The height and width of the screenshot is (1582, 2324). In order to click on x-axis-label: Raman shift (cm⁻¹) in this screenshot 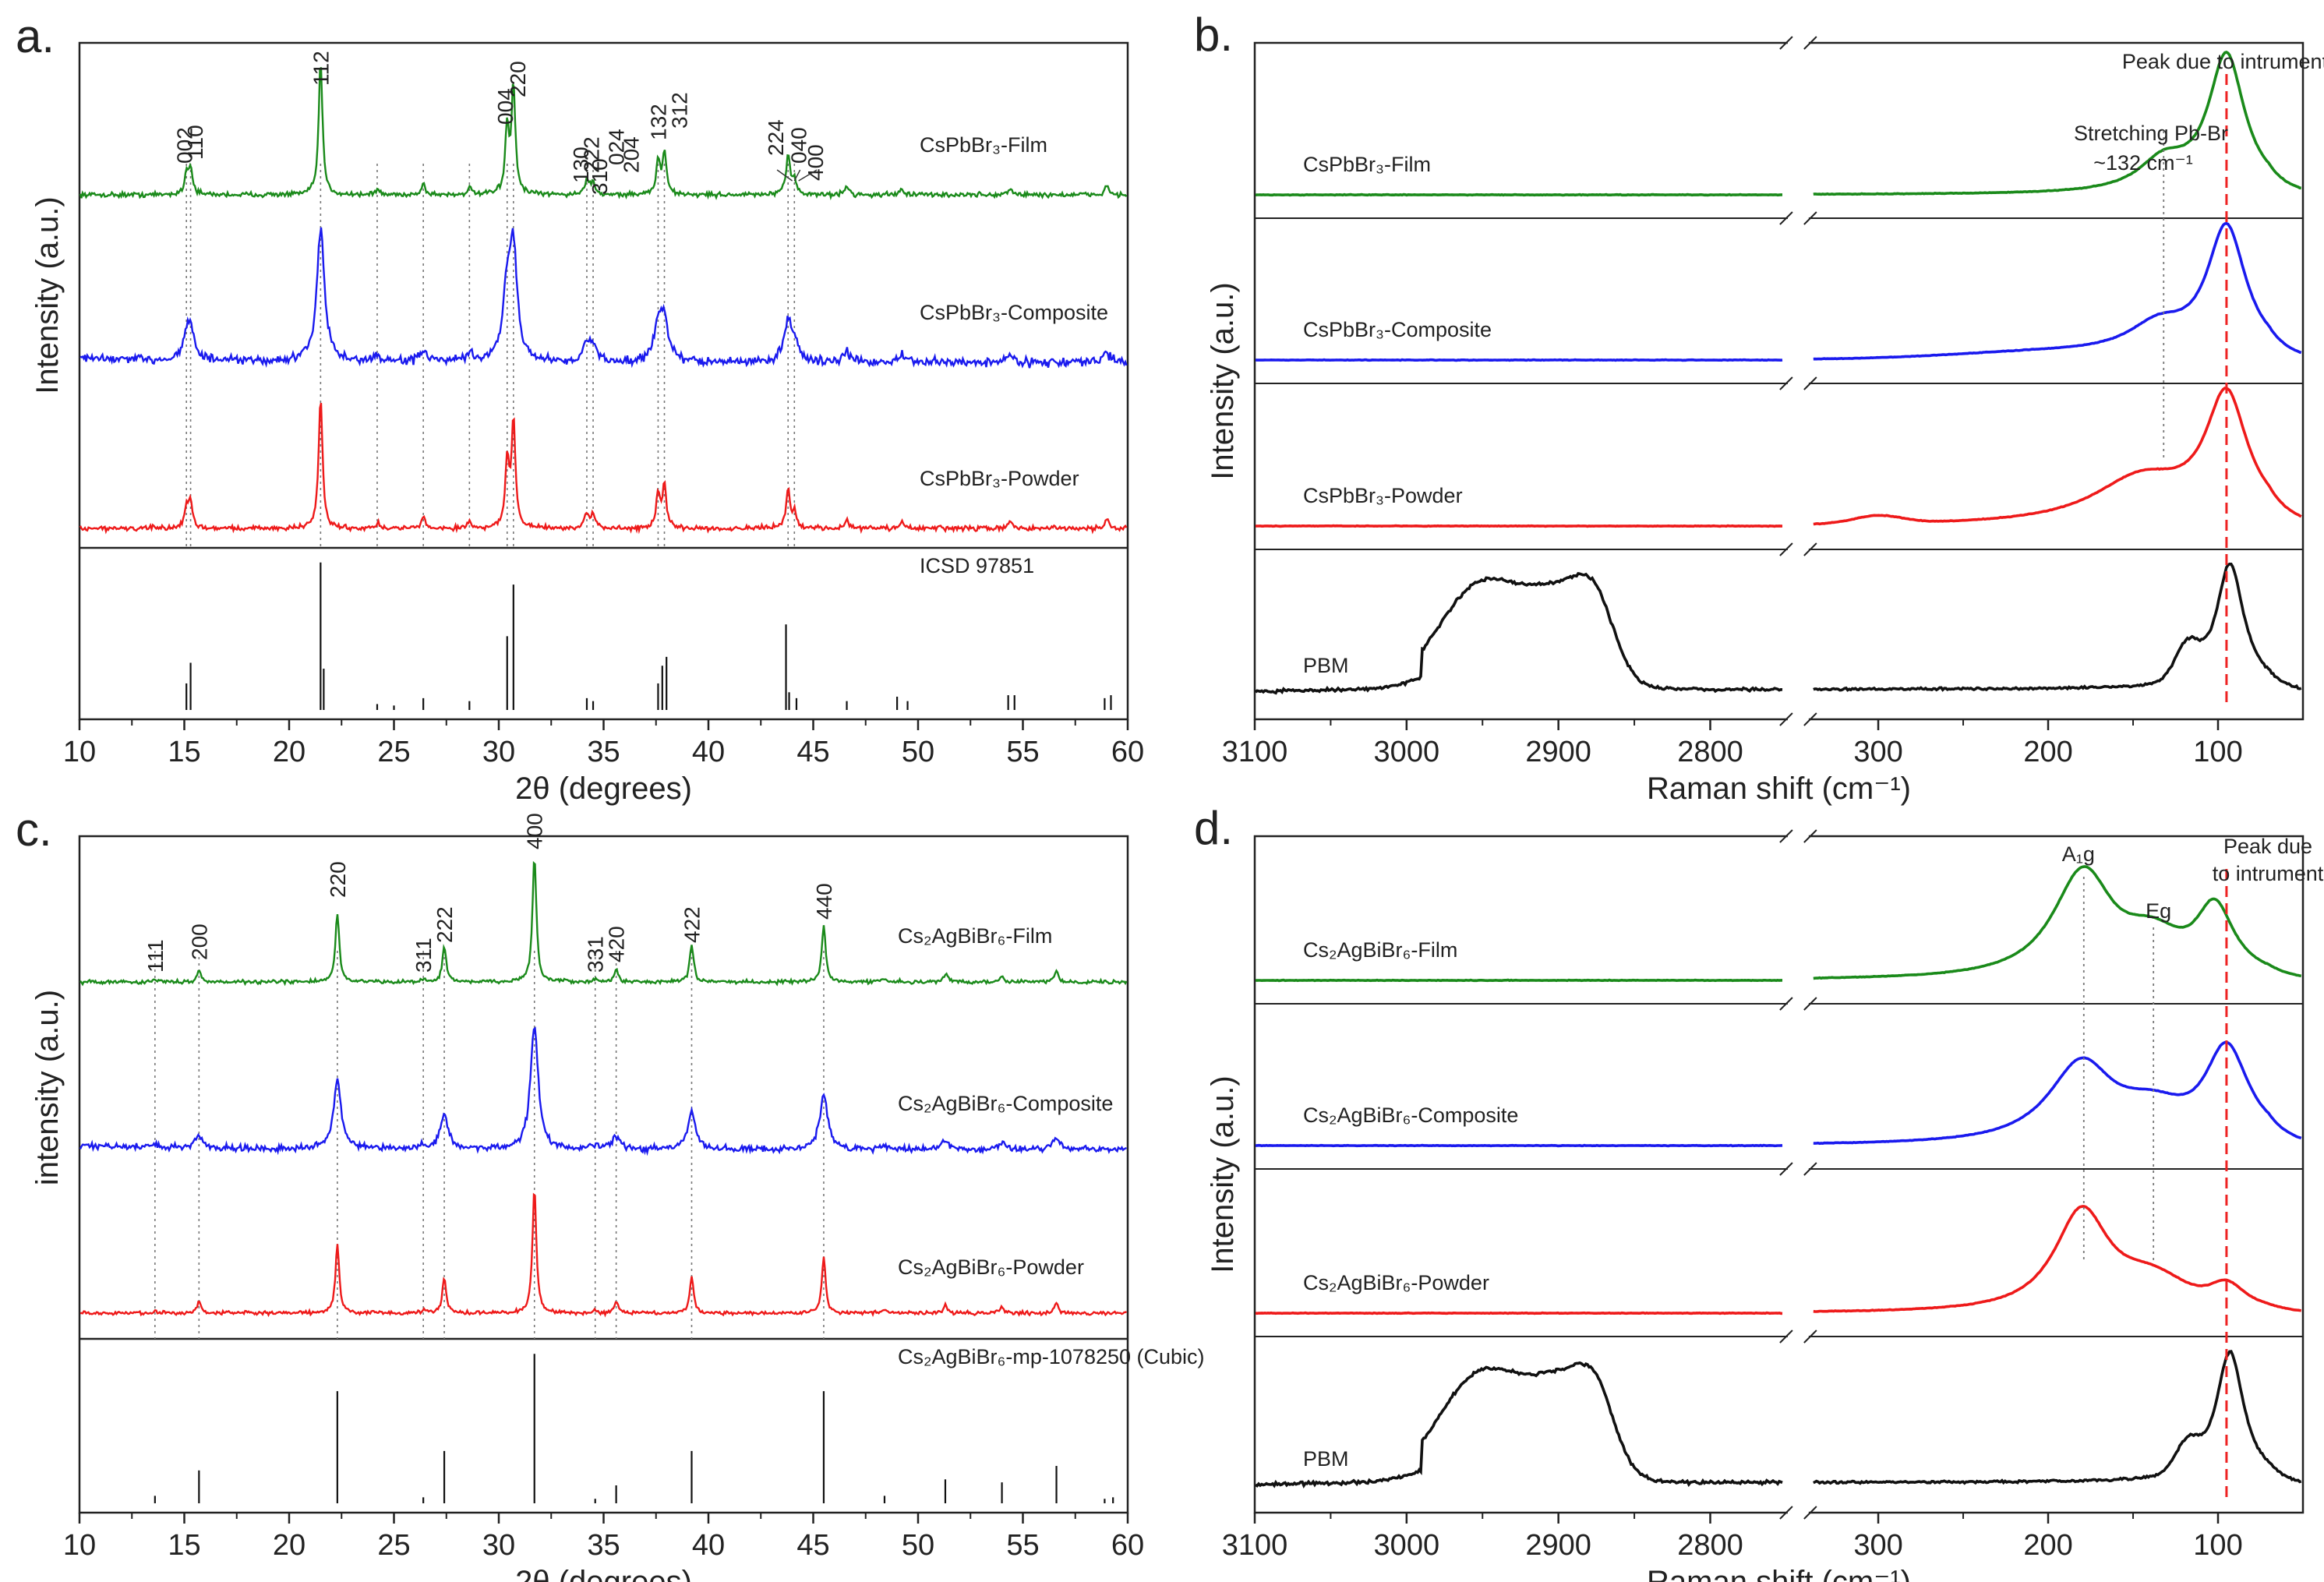, I will do `click(1779, 789)`.